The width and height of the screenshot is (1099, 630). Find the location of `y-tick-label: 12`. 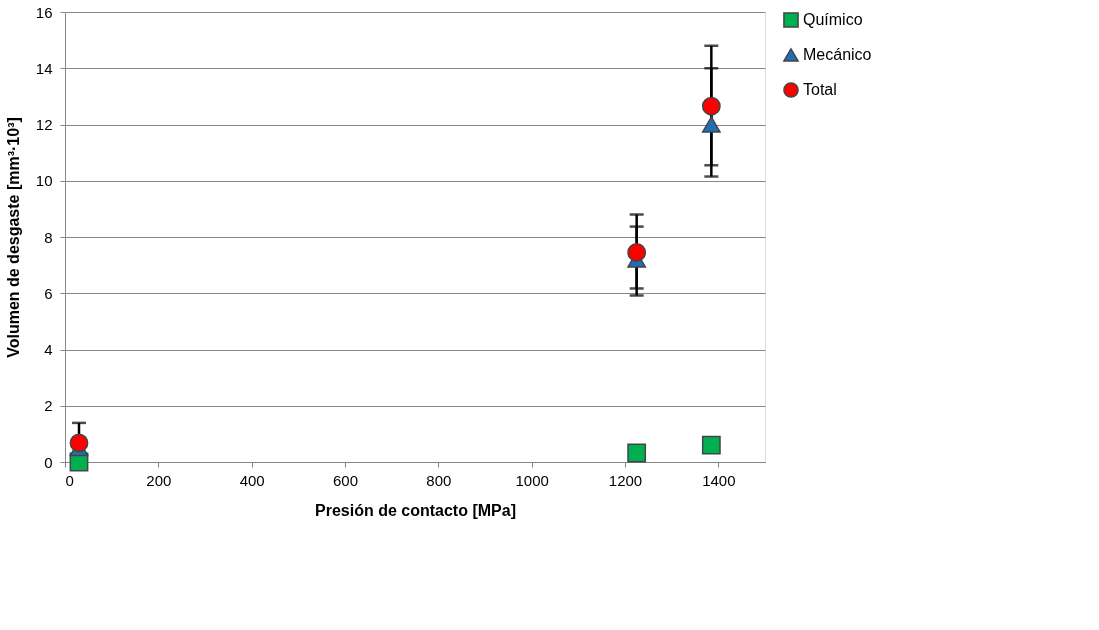

y-tick-label: 12 is located at coordinates (44, 124).